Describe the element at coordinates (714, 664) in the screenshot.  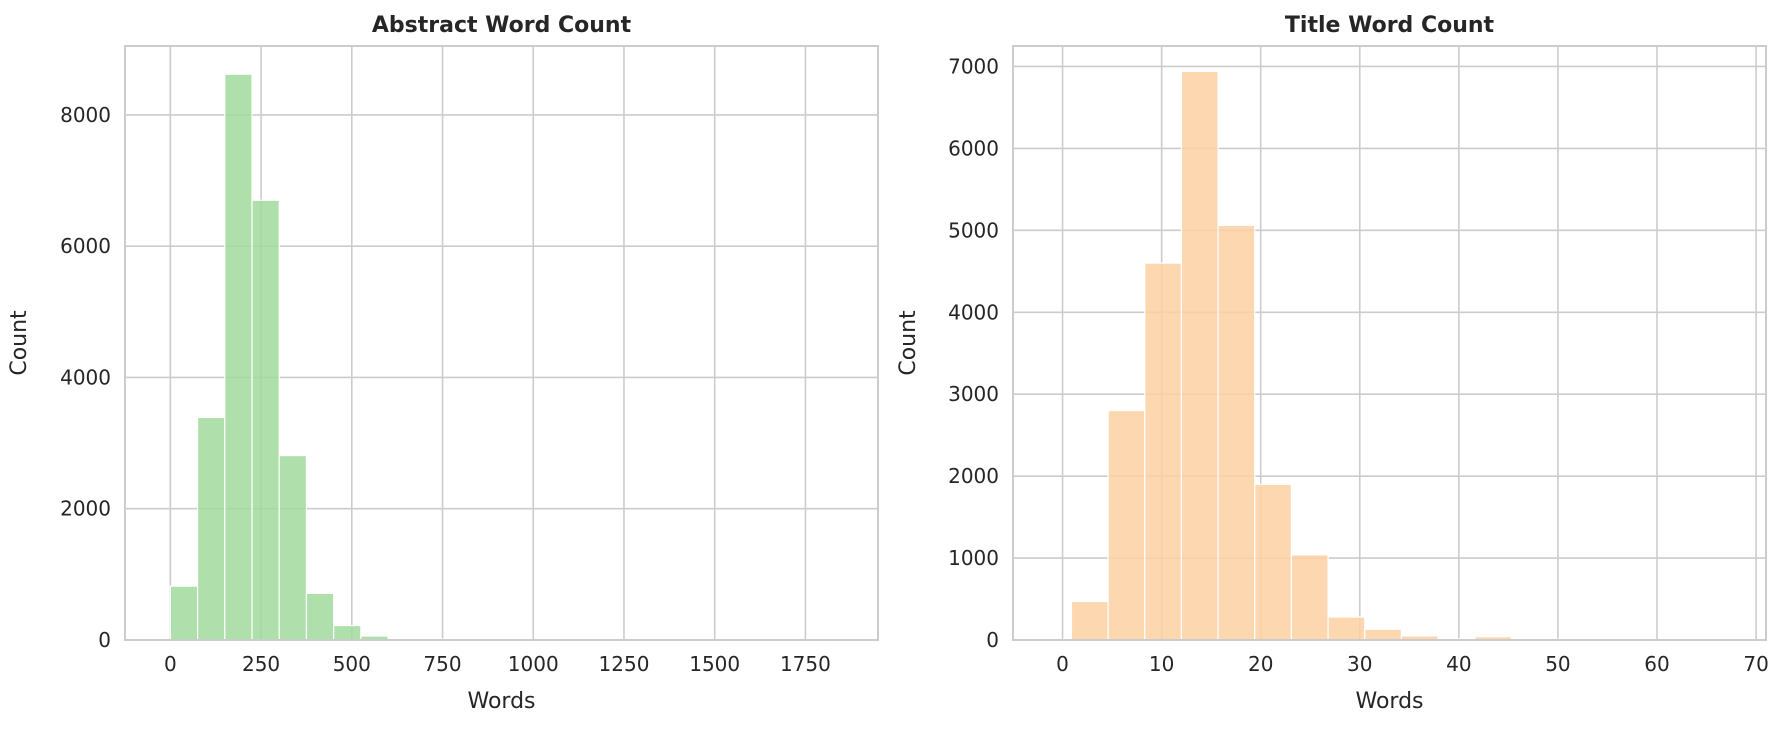
I see `abstract-x-tick-label: 1500` at that location.